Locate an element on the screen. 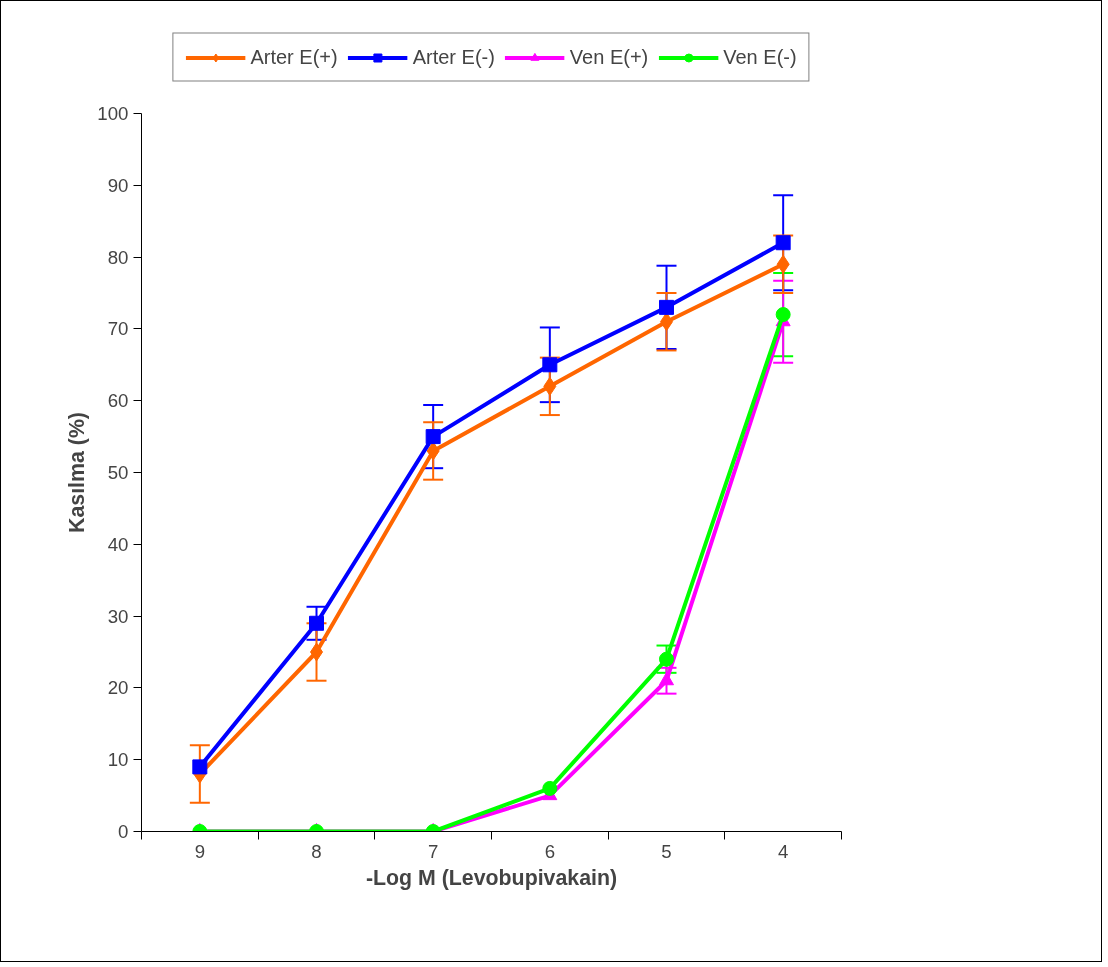 The image size is (1108, 967). y-tick-label: 80 is located at coordinates (118, 257).